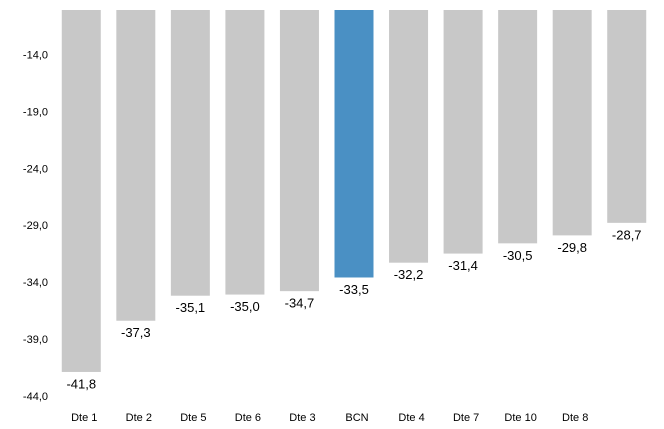  Describe the element at coordinates (300, 303) in the screenshot. I see `value-label: -34,7` at that location.